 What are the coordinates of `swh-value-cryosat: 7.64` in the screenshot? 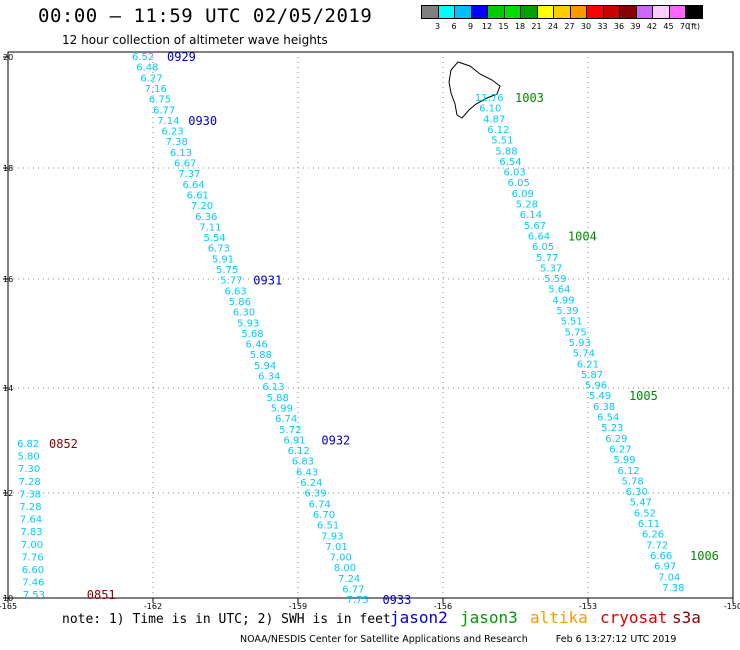 It's located at (31, 520).